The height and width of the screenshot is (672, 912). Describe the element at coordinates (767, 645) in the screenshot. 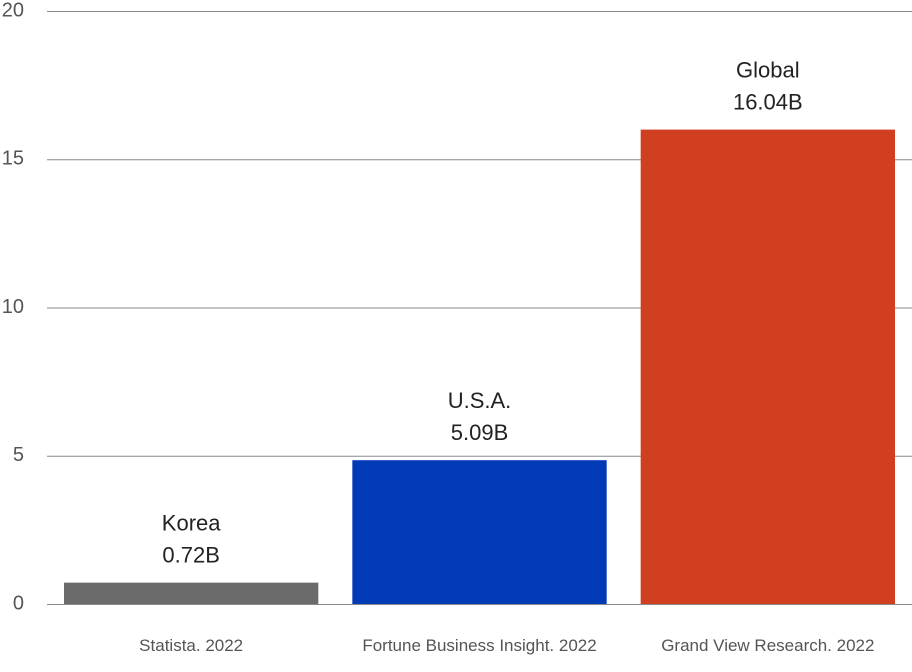

I see `x-category-label: Grand View Research. 2022` at that location.